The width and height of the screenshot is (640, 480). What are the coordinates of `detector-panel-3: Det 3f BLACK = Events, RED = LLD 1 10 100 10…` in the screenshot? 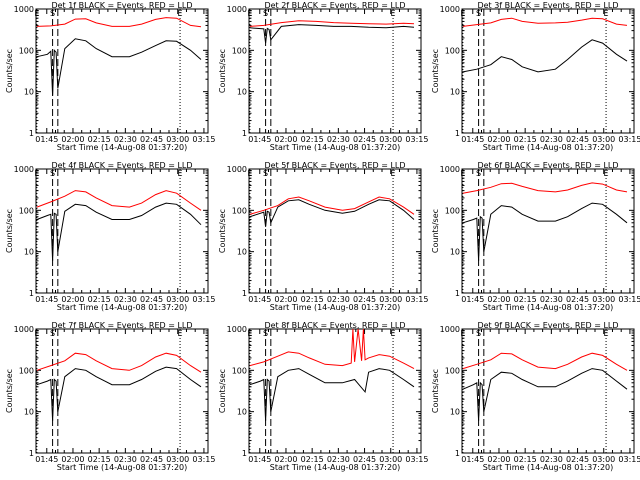 It's located at (535, 76).